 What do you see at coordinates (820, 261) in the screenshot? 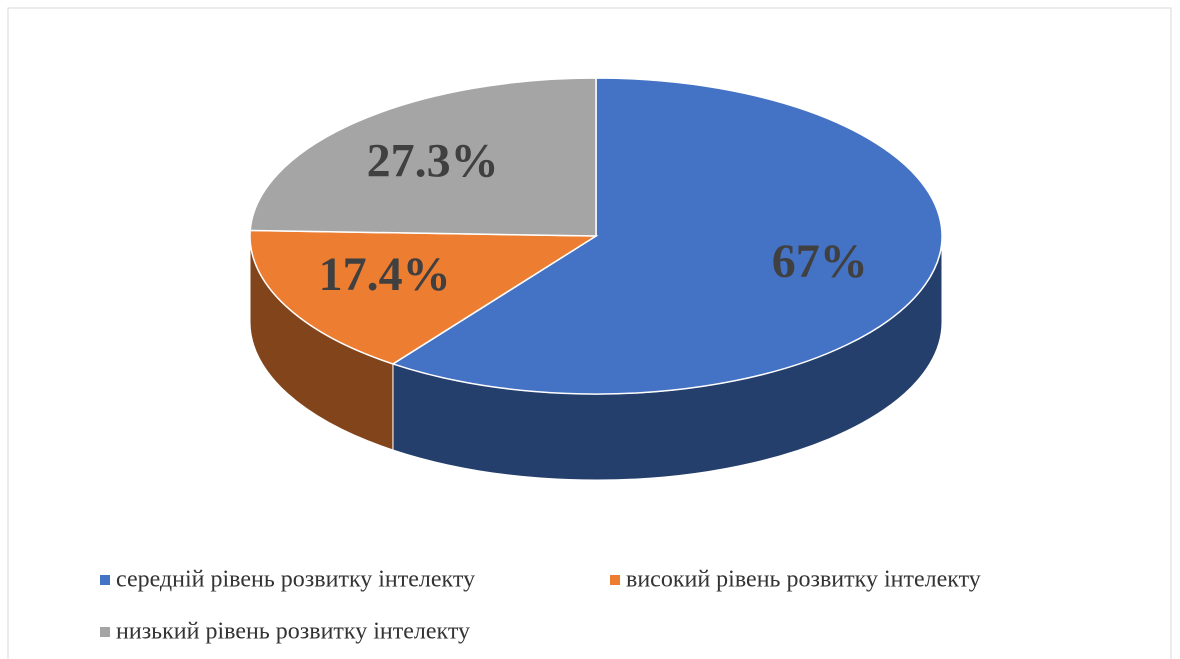
I see `data-label: 67%` at bounding box center [820, 261].